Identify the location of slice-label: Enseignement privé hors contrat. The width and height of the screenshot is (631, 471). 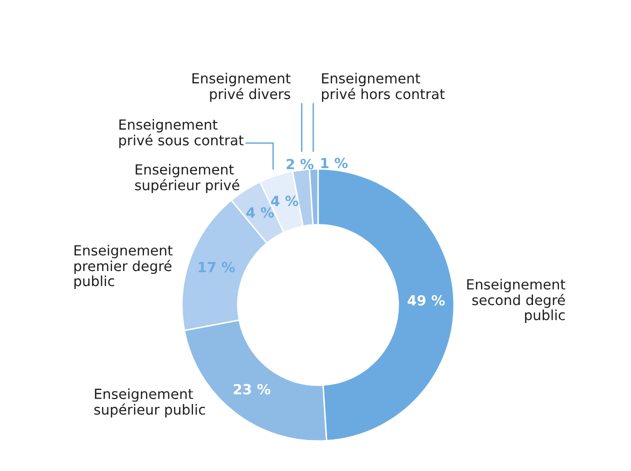
(383, 87).